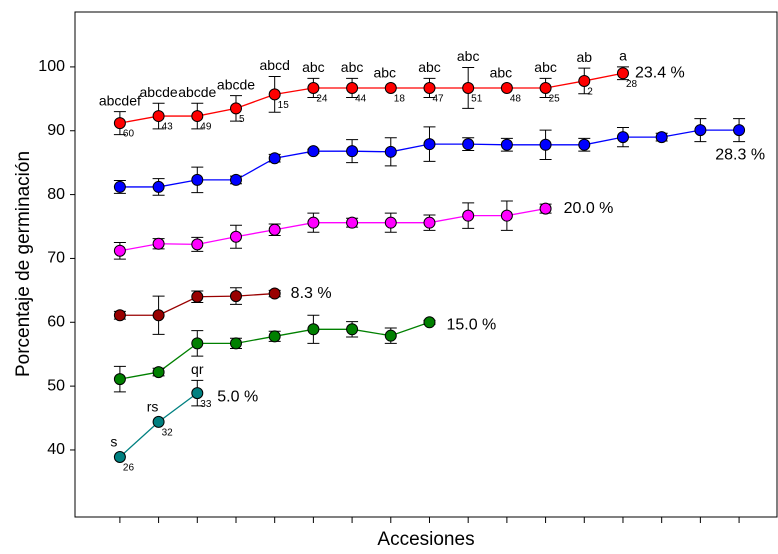 The width and height of the screenshot is (778, 554). I want to click on significance-letter: a, so click(623, 56).